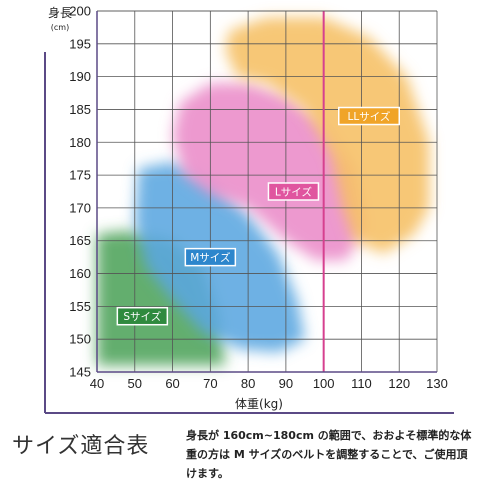 The height and width of the screenshot is (483, 480). What do you see at coordinates (135, 383) in the screenshot?
I see `x-tick-label: 50` at bounding box center [135, 383].